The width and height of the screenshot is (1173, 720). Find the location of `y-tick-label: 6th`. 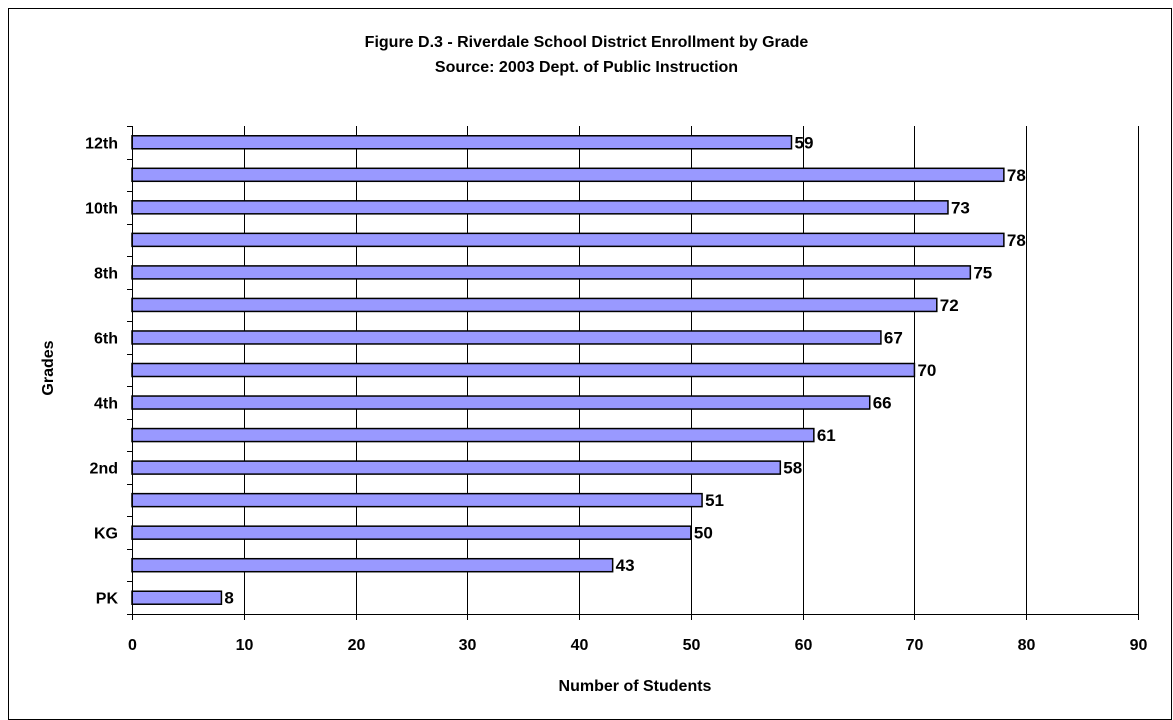

y-tick-label: 6th is located at coordinates (106, 338).